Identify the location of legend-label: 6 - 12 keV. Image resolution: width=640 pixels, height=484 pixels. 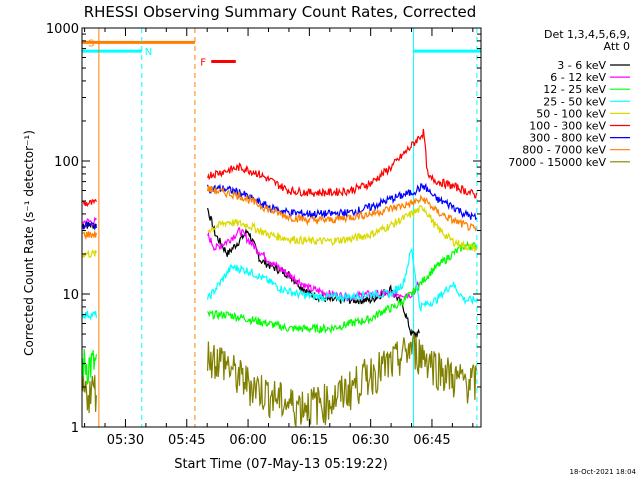
(578, 77).